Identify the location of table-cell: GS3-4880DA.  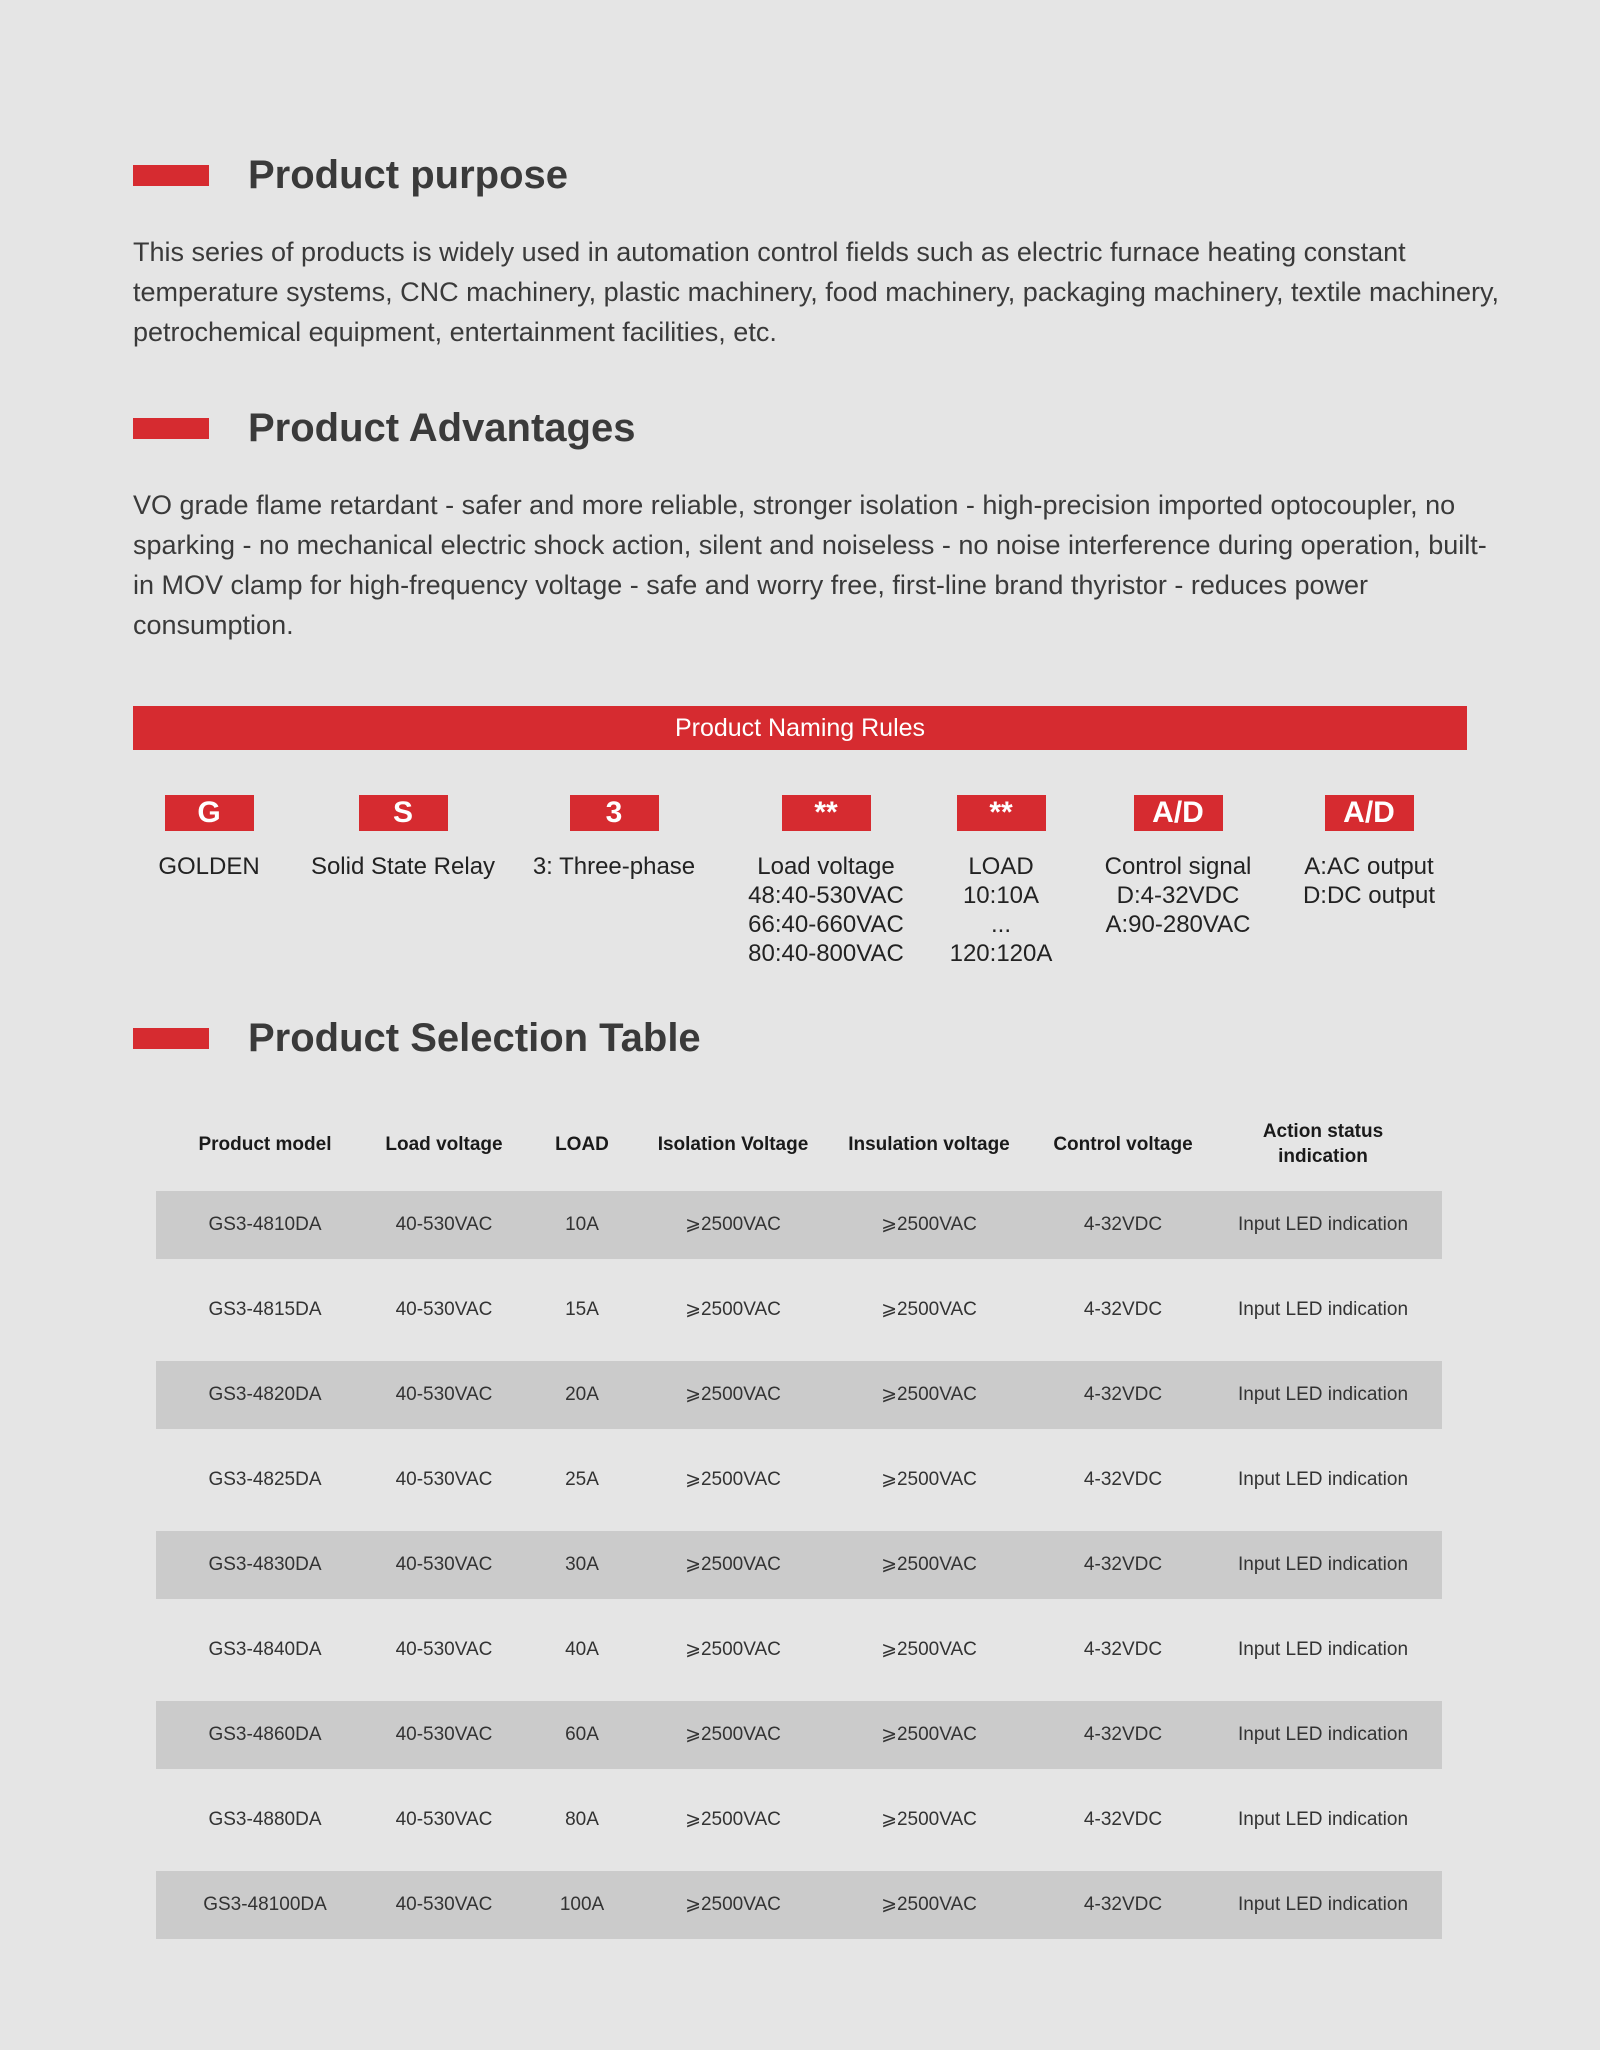
(265, 1819).